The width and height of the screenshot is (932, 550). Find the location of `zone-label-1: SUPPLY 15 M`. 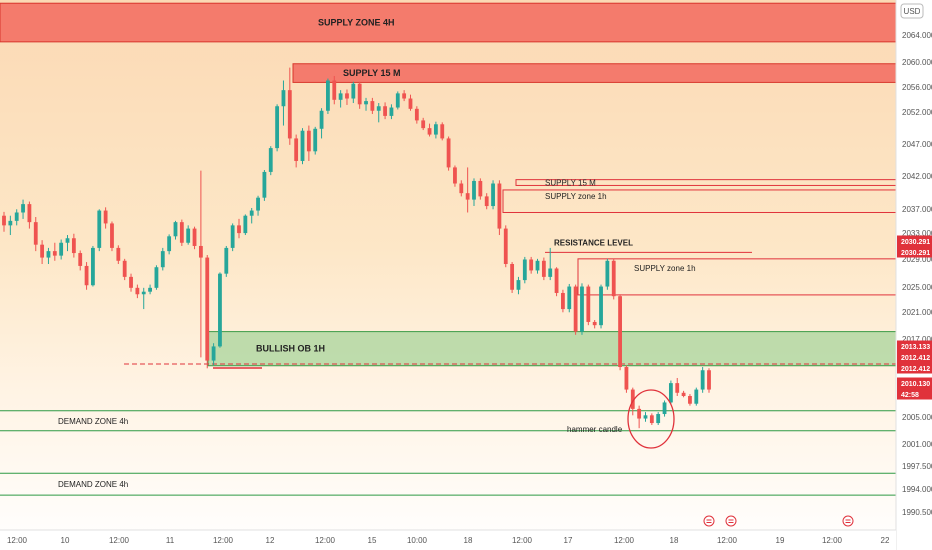

zone-label-1: SUPPLY 15 M is located at coordinates (372, 73).